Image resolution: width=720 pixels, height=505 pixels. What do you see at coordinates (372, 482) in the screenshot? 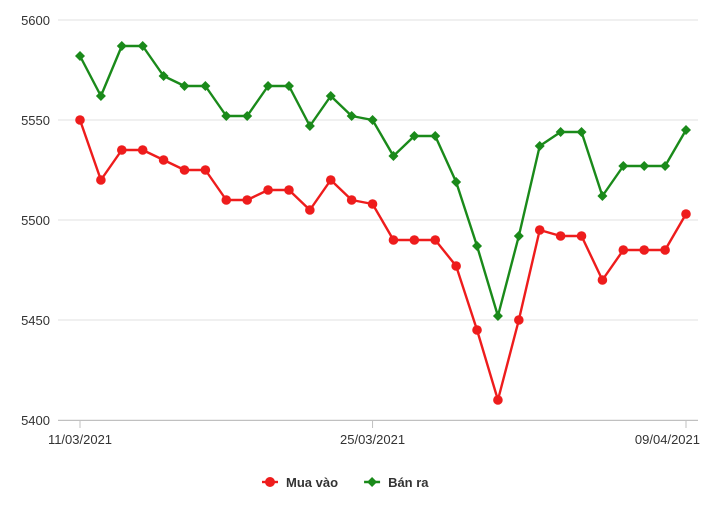
I see `legend-diamond-icon` at bounding box center [372, 482].